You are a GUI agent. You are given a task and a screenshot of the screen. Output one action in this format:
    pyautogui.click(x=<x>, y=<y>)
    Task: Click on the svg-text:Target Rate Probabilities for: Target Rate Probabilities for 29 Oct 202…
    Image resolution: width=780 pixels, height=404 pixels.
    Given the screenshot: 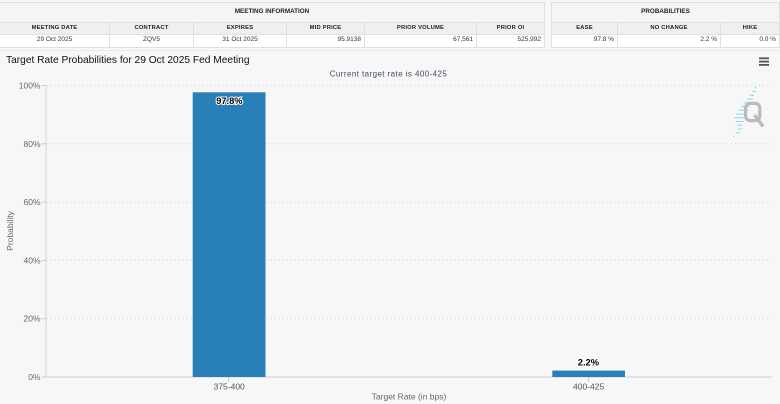 What is the action you would take?
    pyautogui.click(x=128, y=60)
    